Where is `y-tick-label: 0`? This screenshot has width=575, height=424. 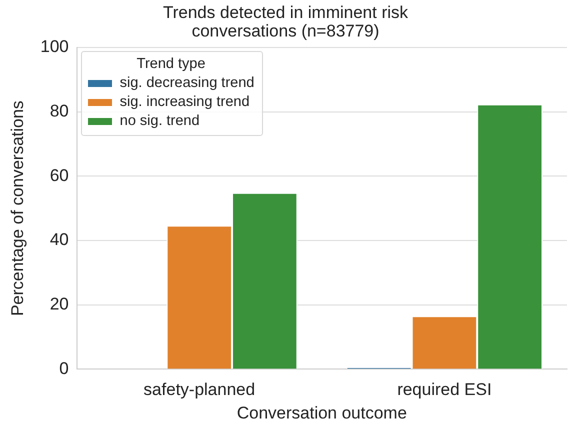 y-tick-label: 0 is located at coordinates (64, 368).